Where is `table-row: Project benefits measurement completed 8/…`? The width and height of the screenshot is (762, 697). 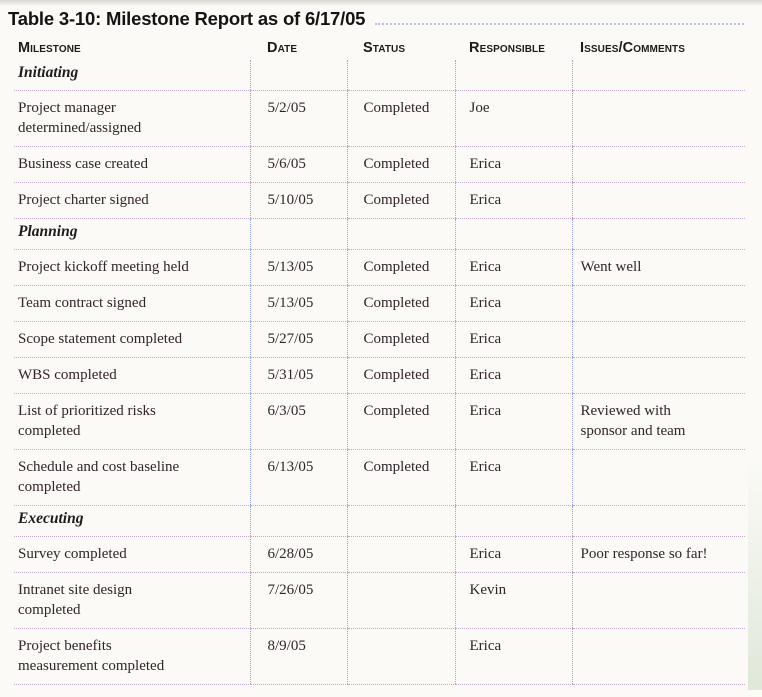 table-row: Project benefits measurement completed 8/… is located at coordinates (379, 656).